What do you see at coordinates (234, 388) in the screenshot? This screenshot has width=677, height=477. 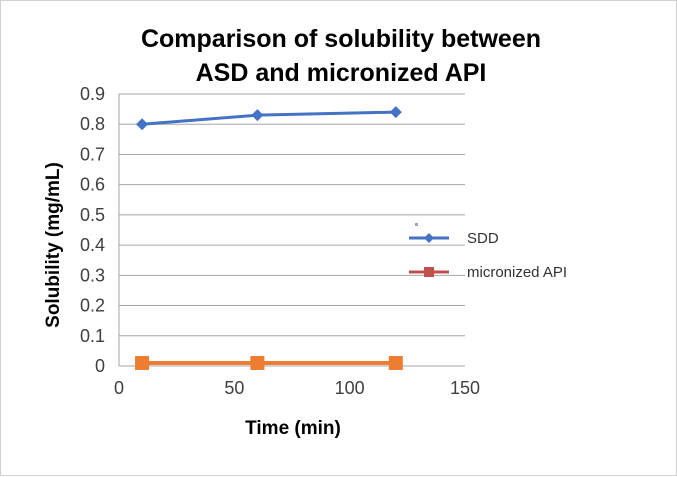 I see `x-tick-label: 50` at bounding box center [234, 388].